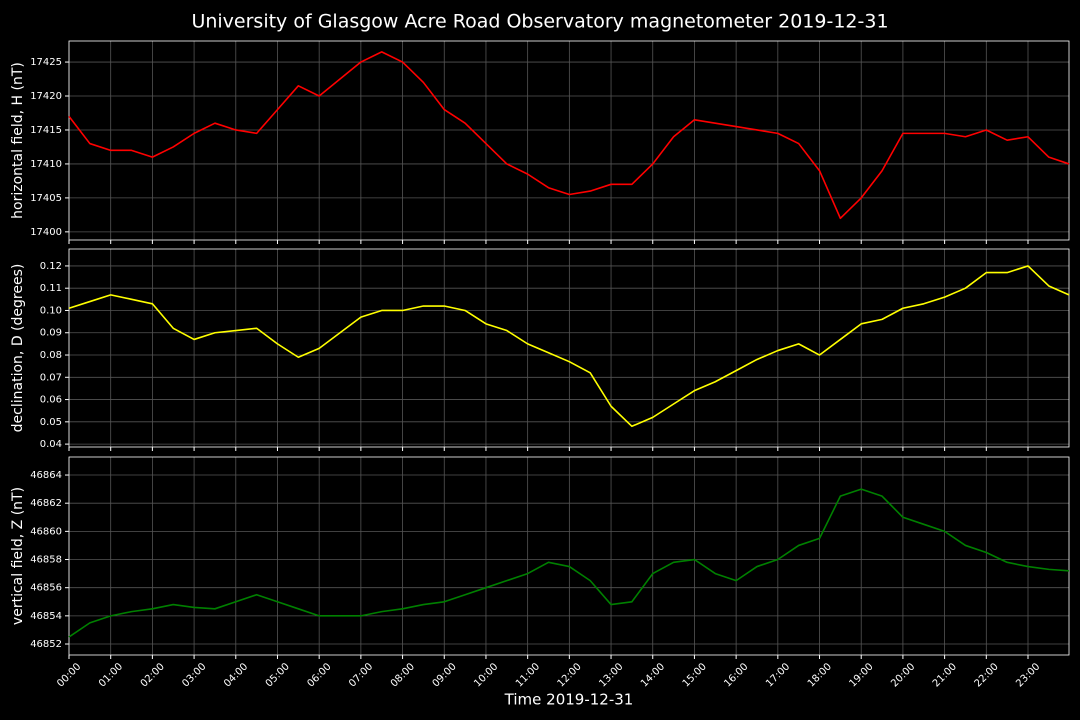  What do you see at coordinates (18, 140) in the screenshot?
I see `y-axis-label: horizontal field, H (nT)` at bounding box center [18, 140].